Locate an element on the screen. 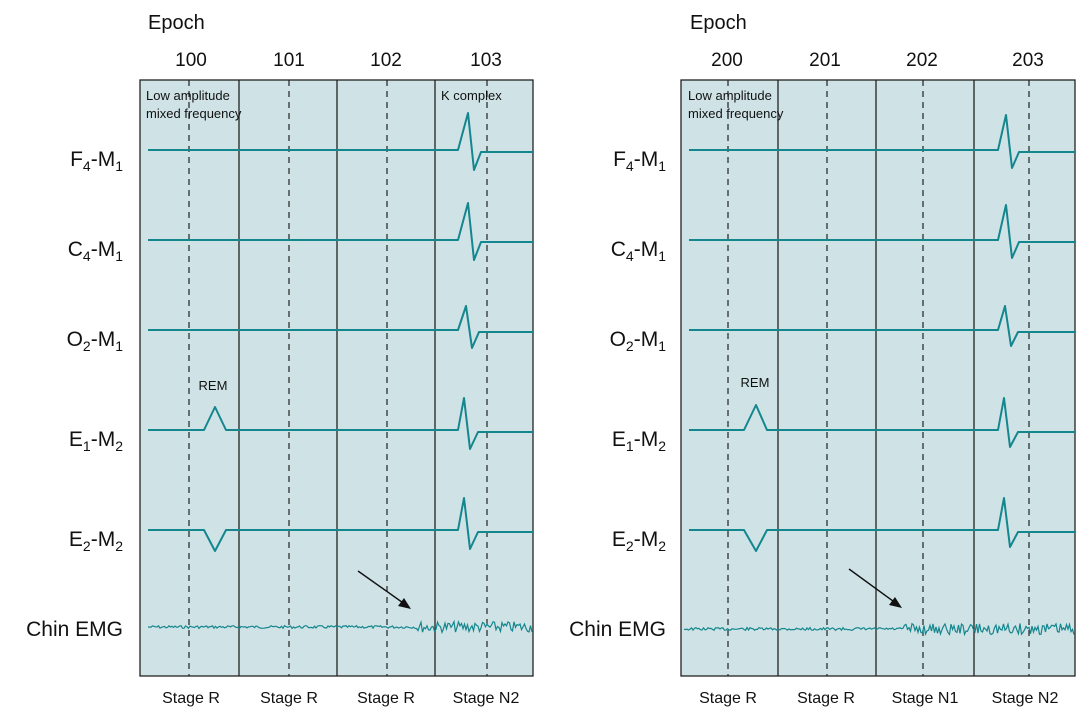  trace-o2m1-left is located at coordinates (340, 327).